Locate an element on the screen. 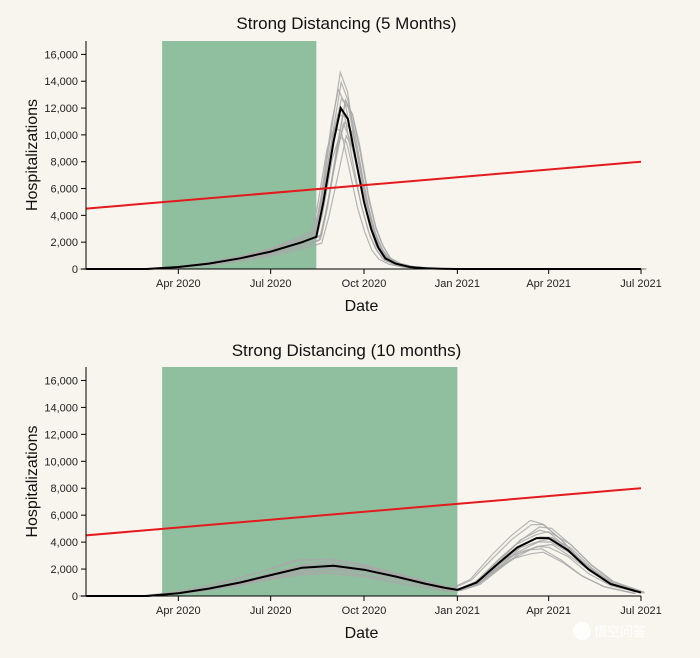 This screenshot has width=700, height=658. watermark-text: 悟空问答 is located at coordinates (620, 631).